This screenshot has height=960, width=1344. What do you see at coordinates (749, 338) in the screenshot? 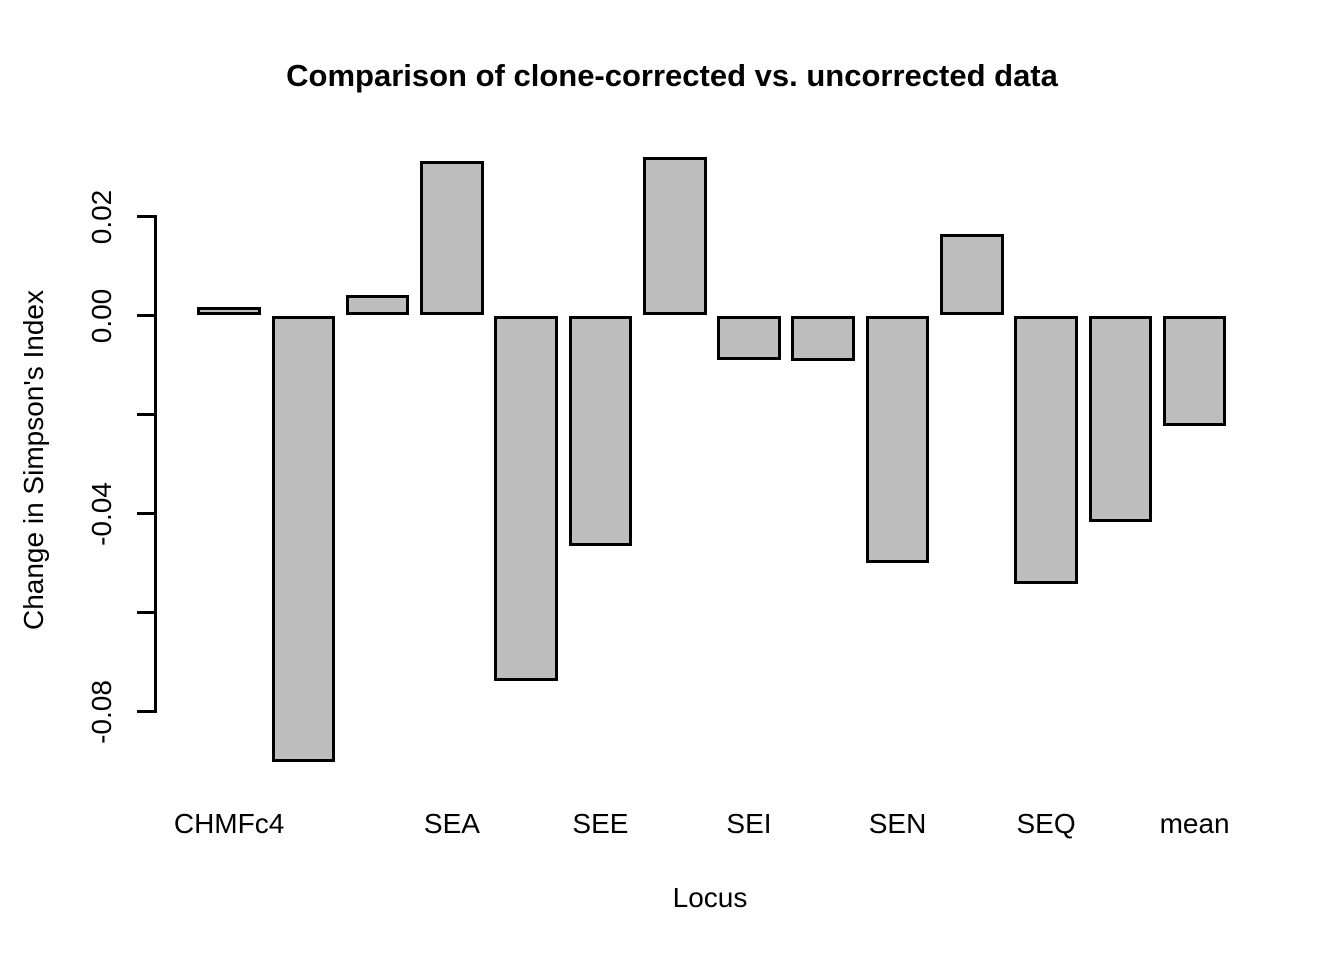
I see `bar-SEI` at bounding box center [749, 338].